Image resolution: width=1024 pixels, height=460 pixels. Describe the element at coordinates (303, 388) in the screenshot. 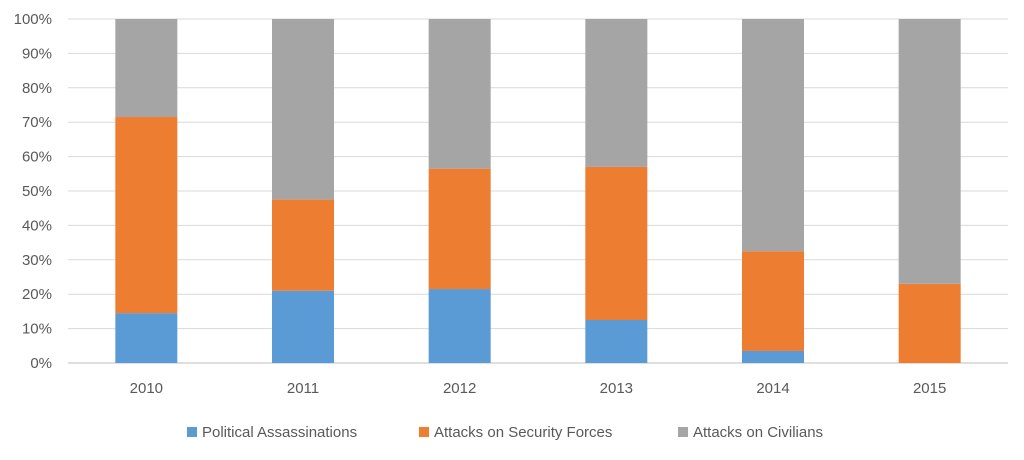

I see `x-tick-label: 2011` at that location.